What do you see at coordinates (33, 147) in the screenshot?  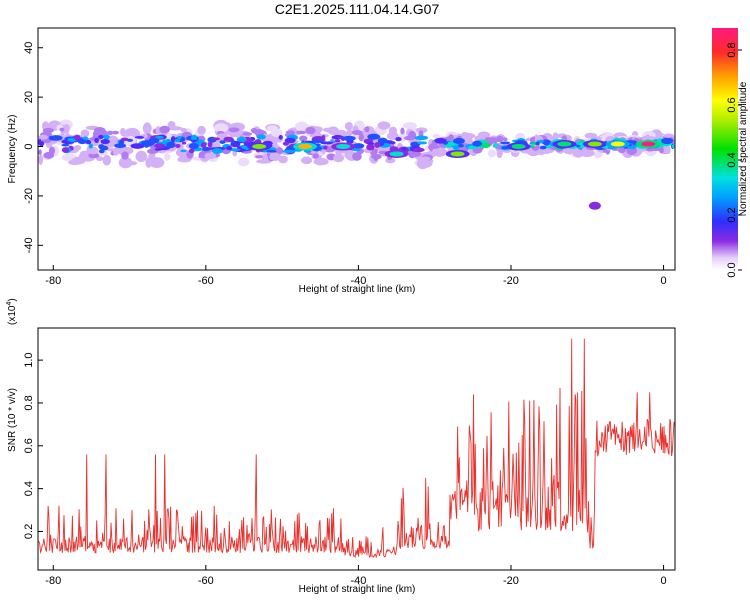 I see `spectrogram-y-ticks: 40 20 0 -20 -40` at bounding box center [33, 147].